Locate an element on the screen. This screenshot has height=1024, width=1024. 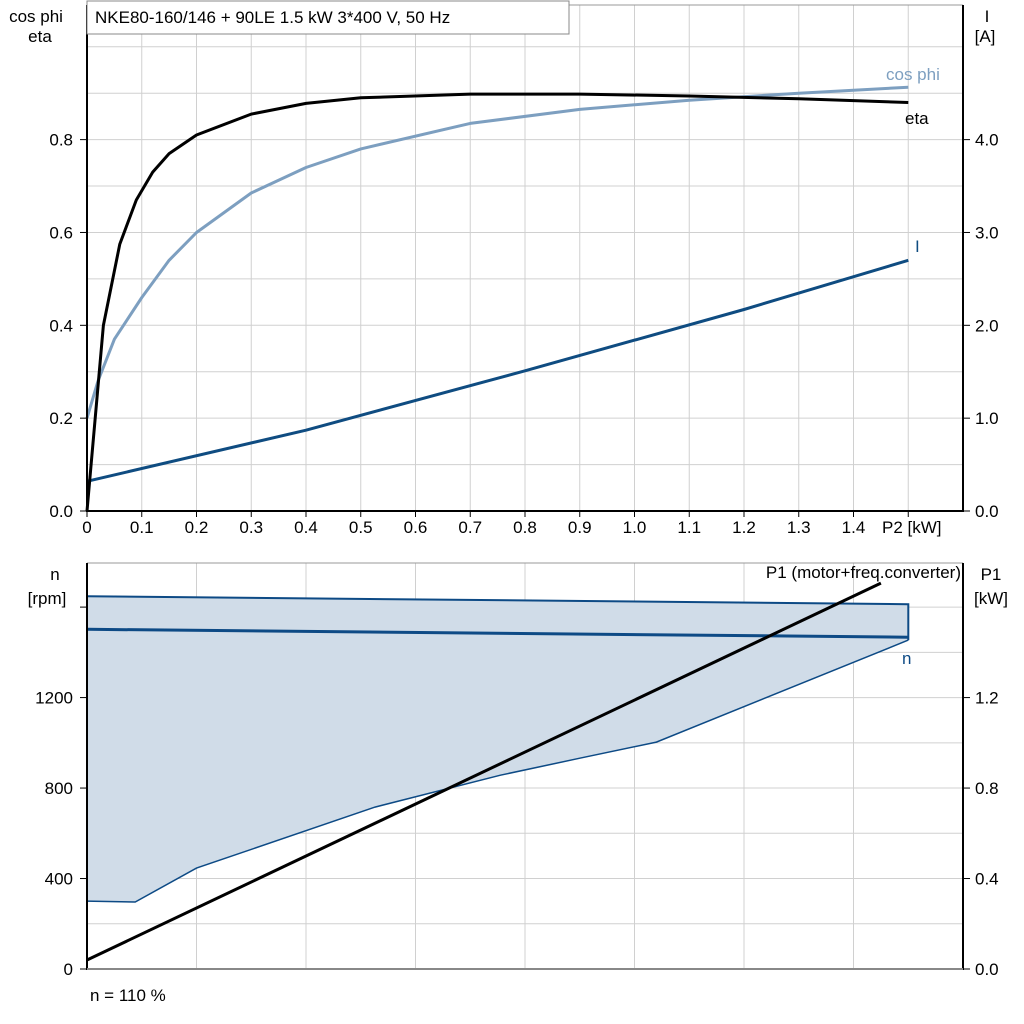
y-tick-label-left: 0 is located at coordinates (68, 969).